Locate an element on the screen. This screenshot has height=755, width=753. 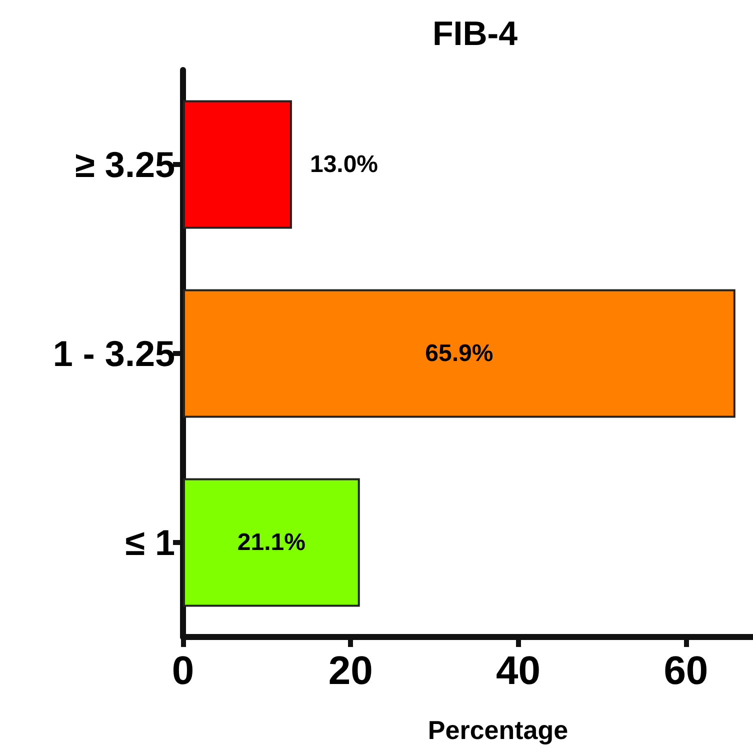
data-label: 13.0% is located at coordinates (344, 164).